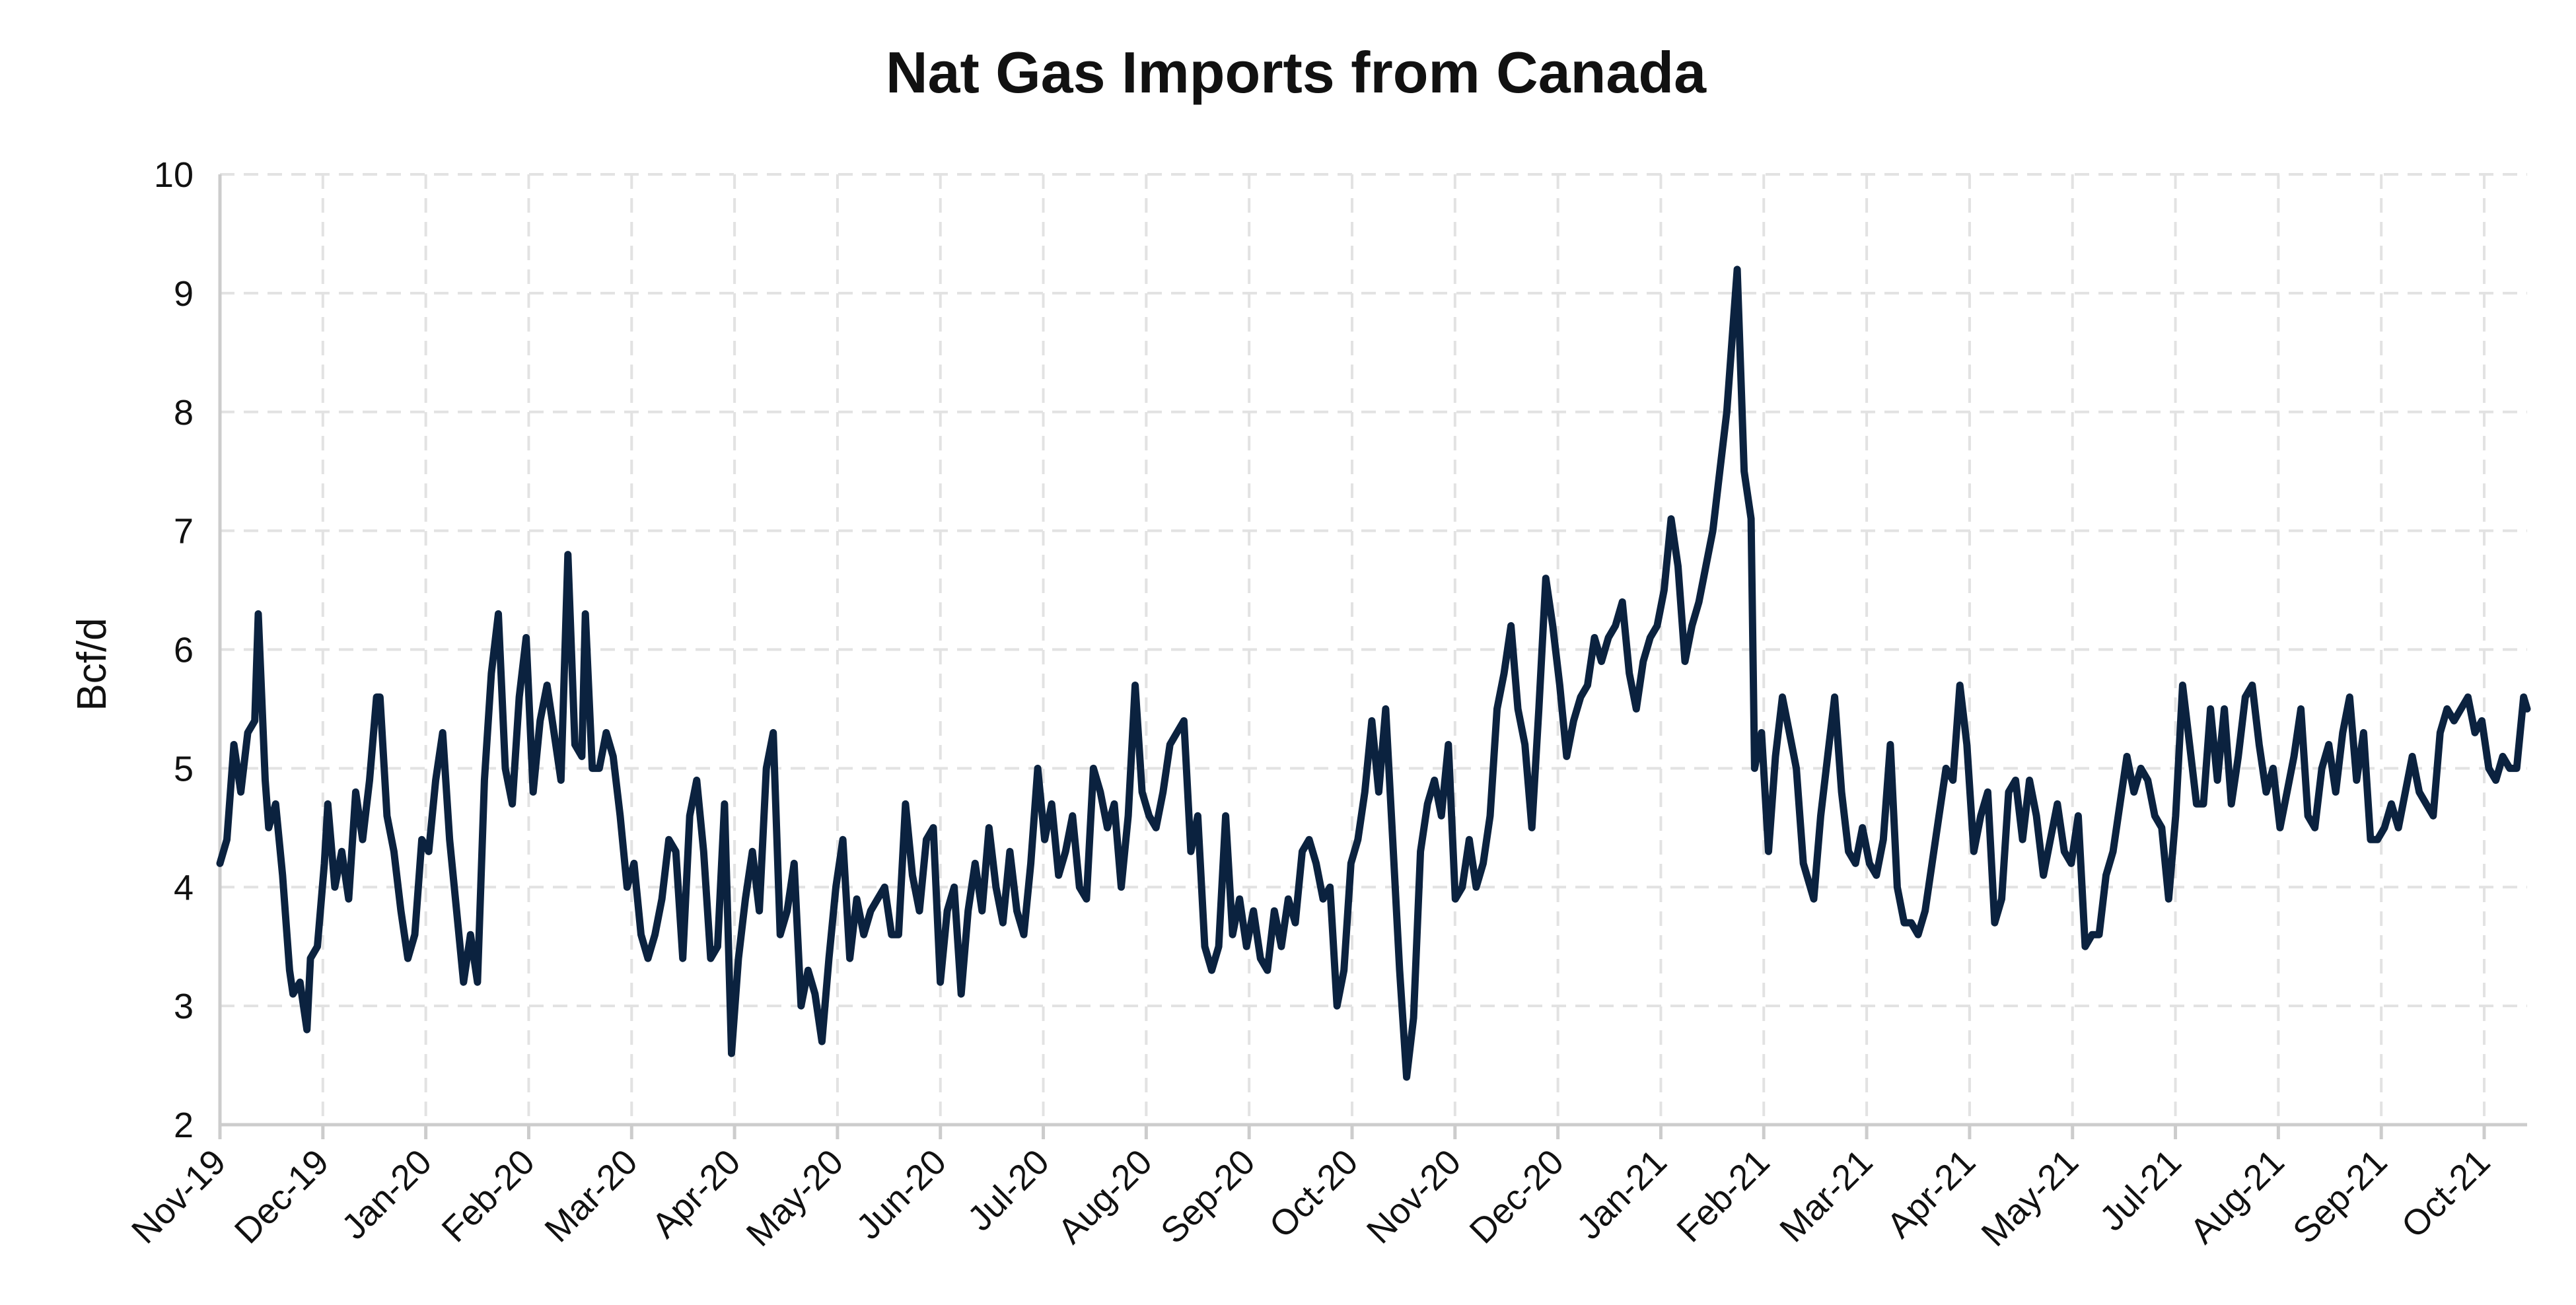  I want to click on x-tick-label: Mar-21, so click(1826, 1196).